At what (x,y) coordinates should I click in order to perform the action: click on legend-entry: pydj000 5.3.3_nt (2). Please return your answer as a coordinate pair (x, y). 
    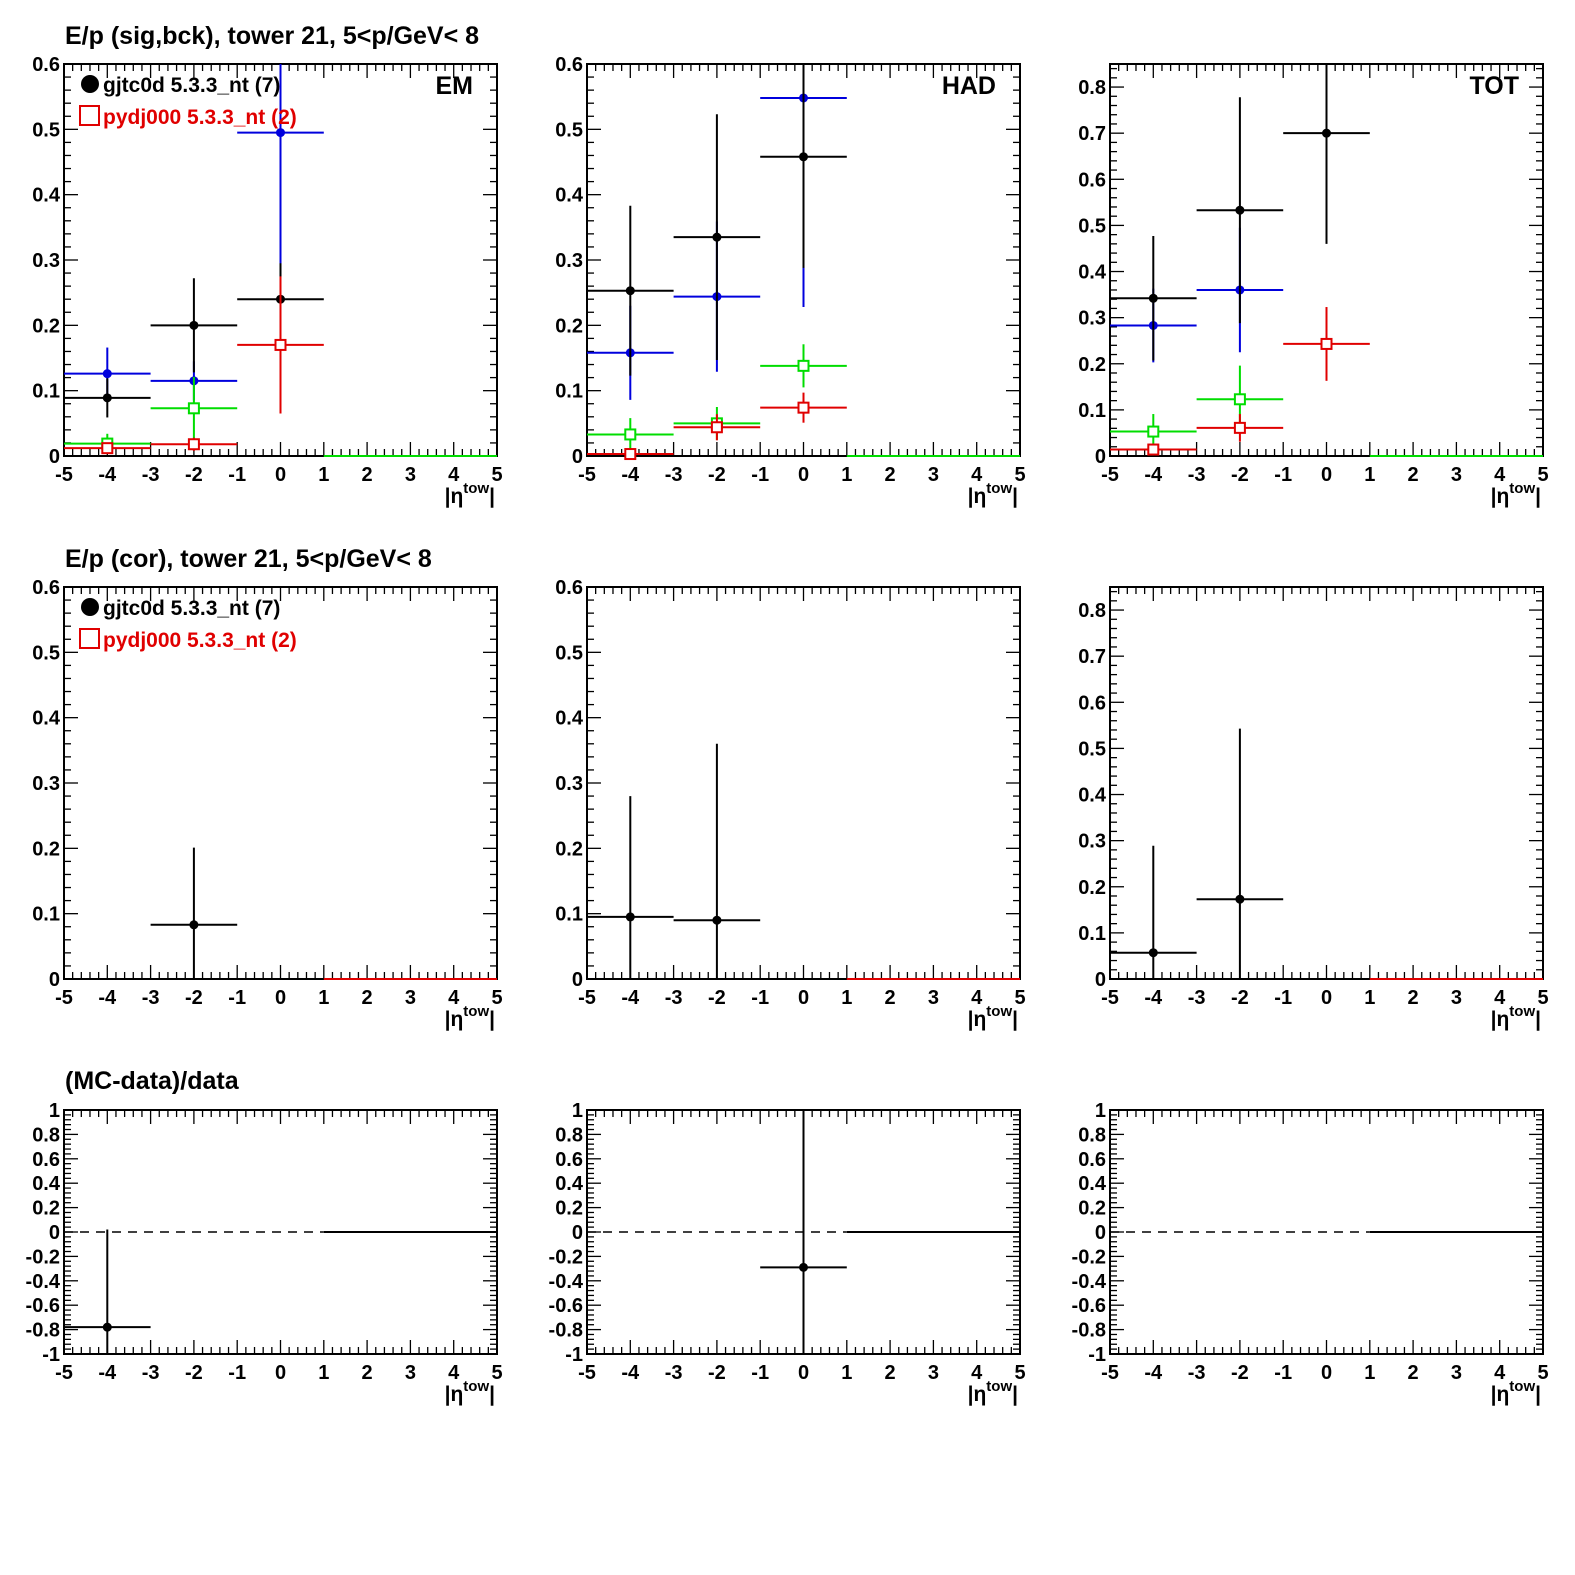
    Looking at the image, I should click on (200, 117).